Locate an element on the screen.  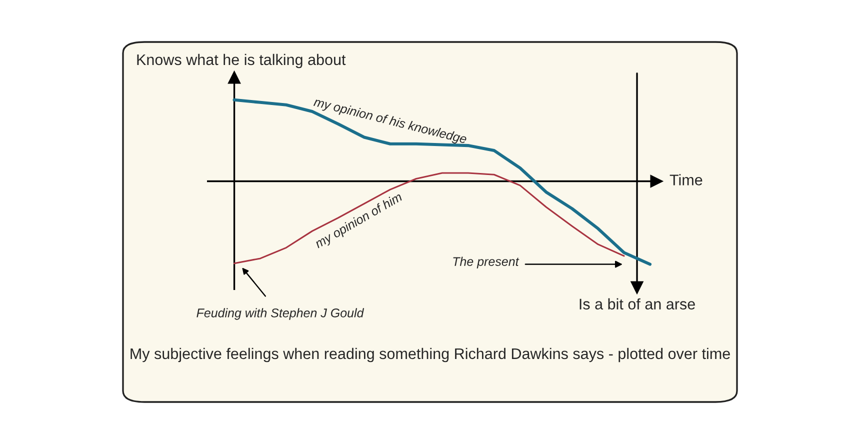
annotation: The present is located at coordinates (486, 262).